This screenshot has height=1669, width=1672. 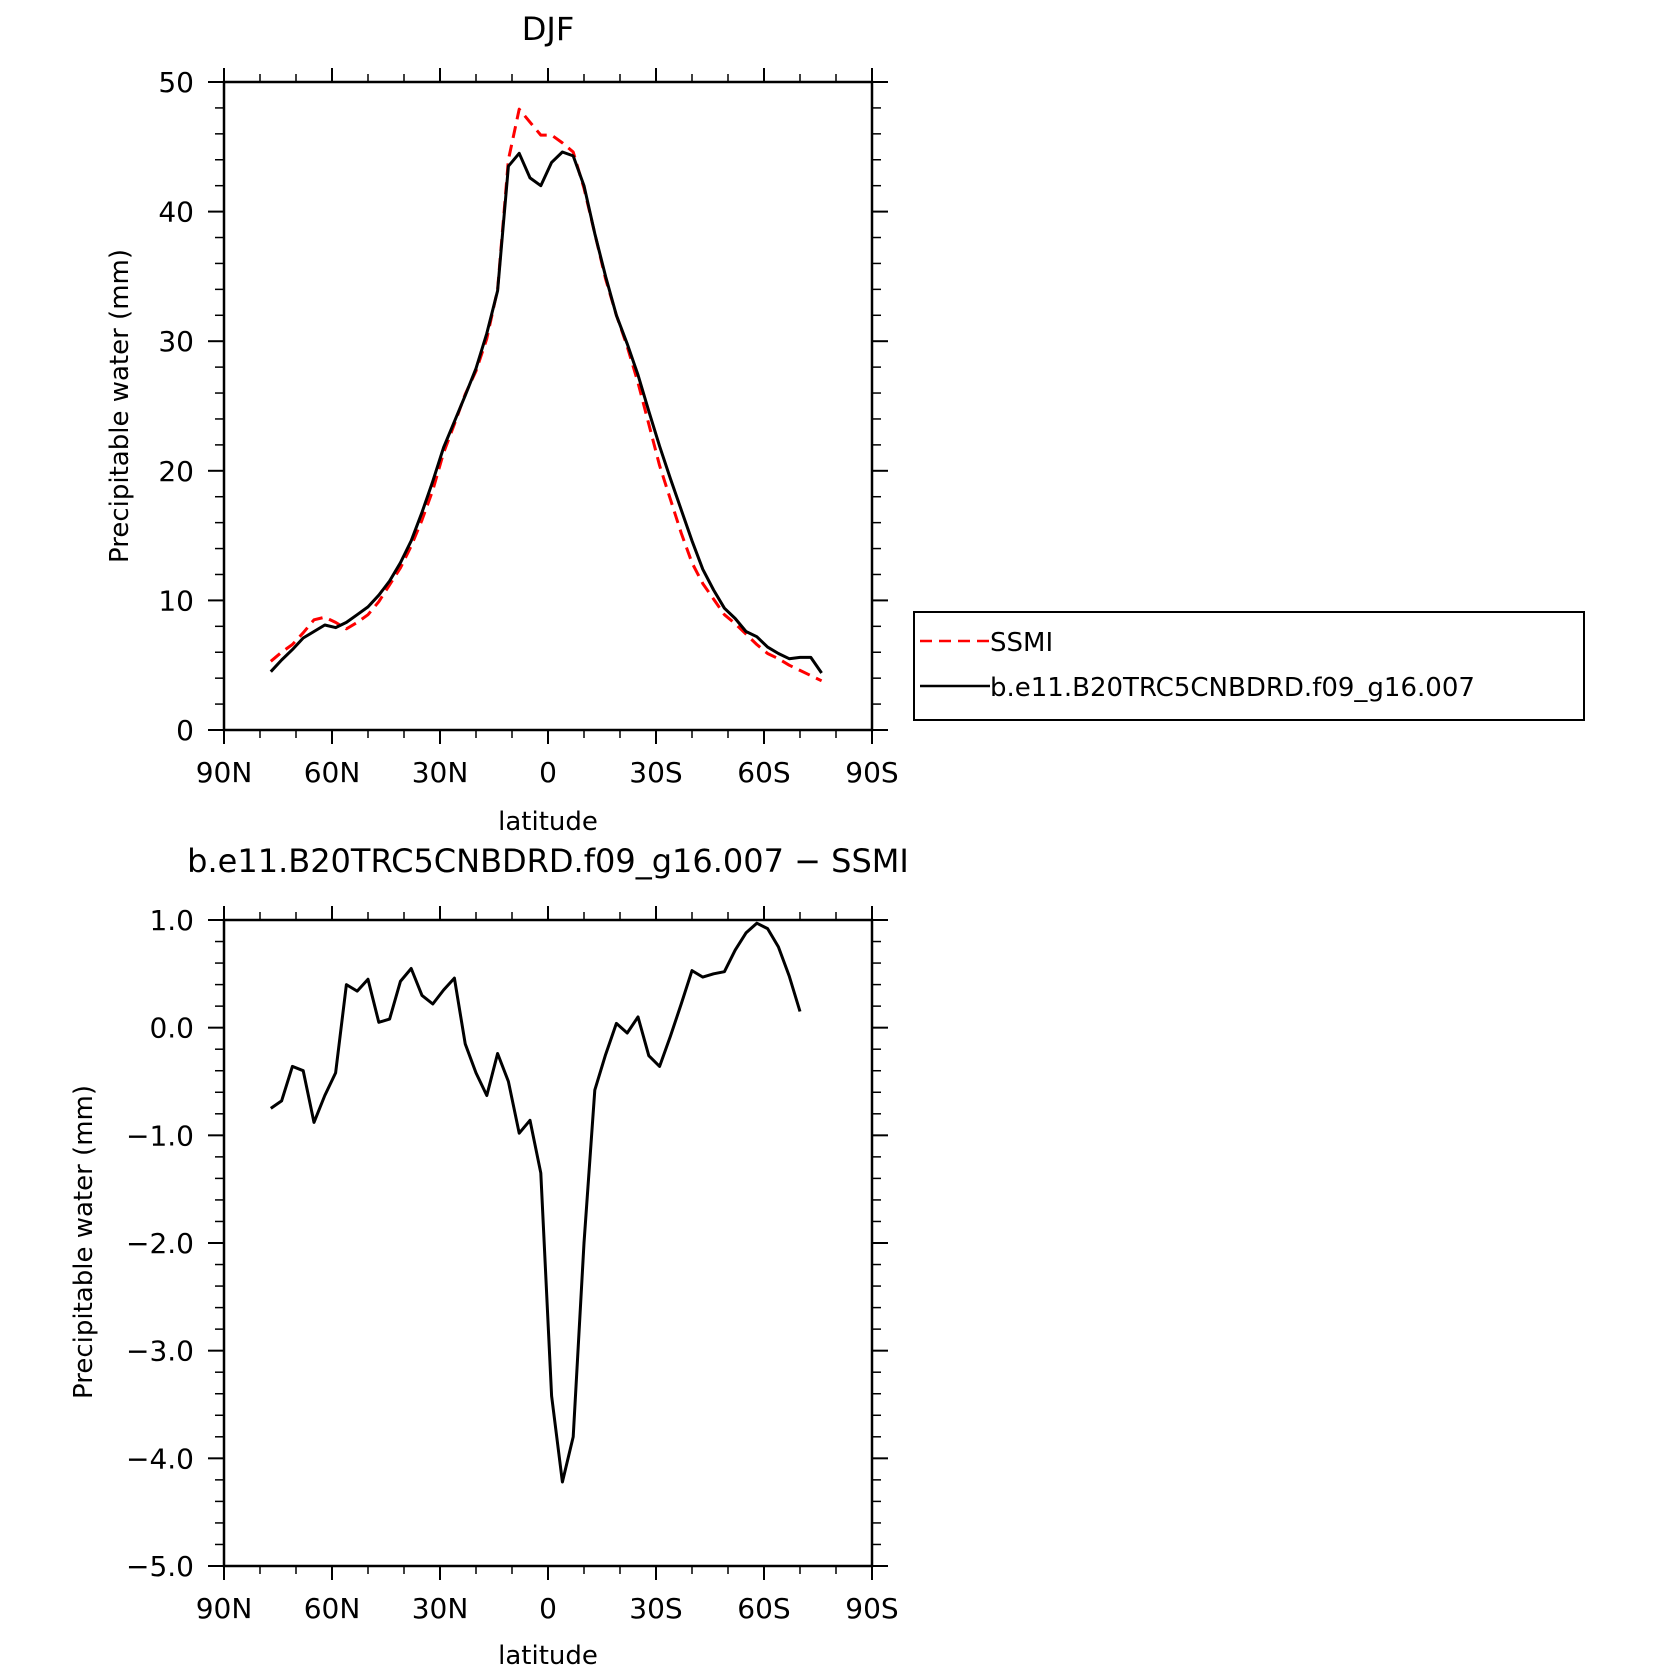 What do you see at coordinates (176, 406) in the screenshot?
I see `panel-top-y-tick-labels: 0 10 20 30 40 50` at bounding box center [176, 406].